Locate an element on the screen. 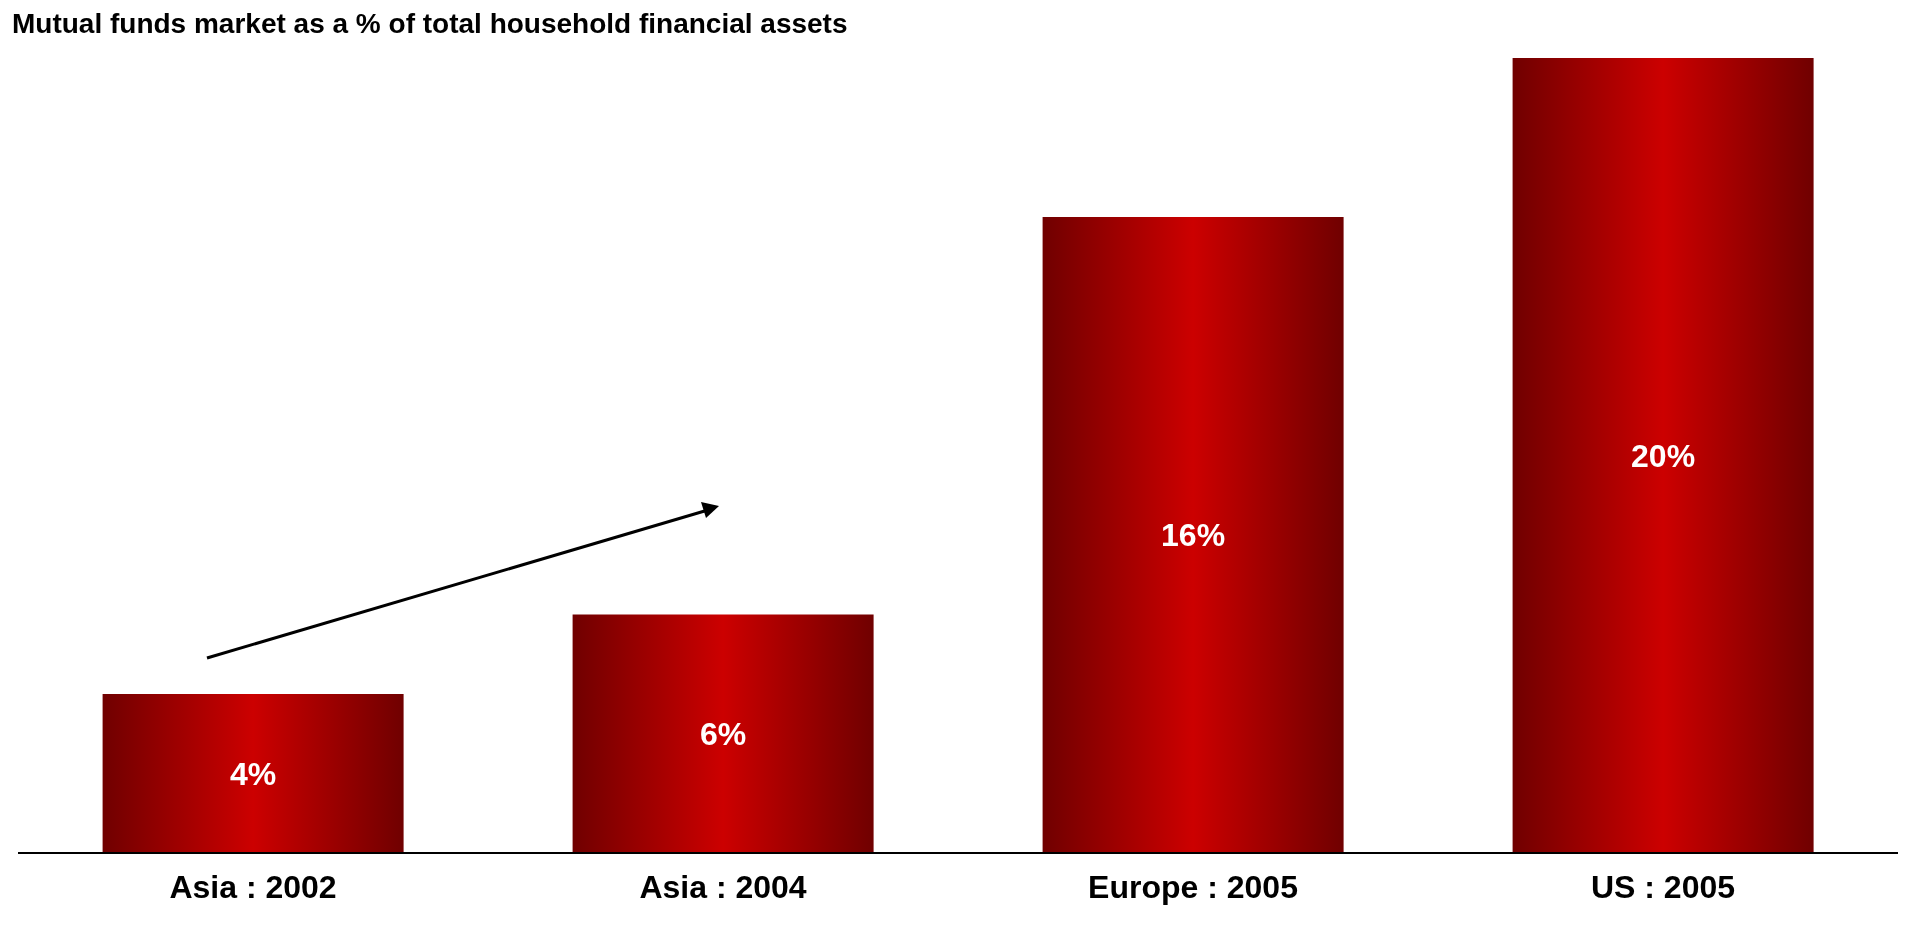 This screenshot has width=1925, height=951. chart-title: Mutual funds market as a % of total household financial assets is located at coordinates (430, 24).